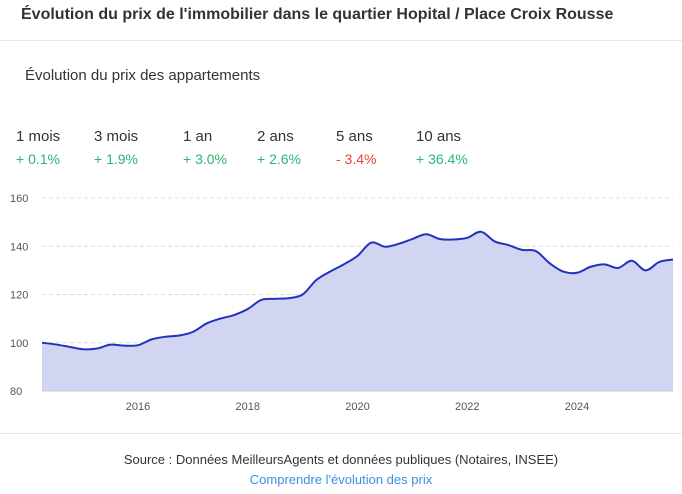 This screenshot has height=494, width=682. Describe the element at coordinates (205, 159) in the screenshot. I see `period-value: + 3.0%` at that location.